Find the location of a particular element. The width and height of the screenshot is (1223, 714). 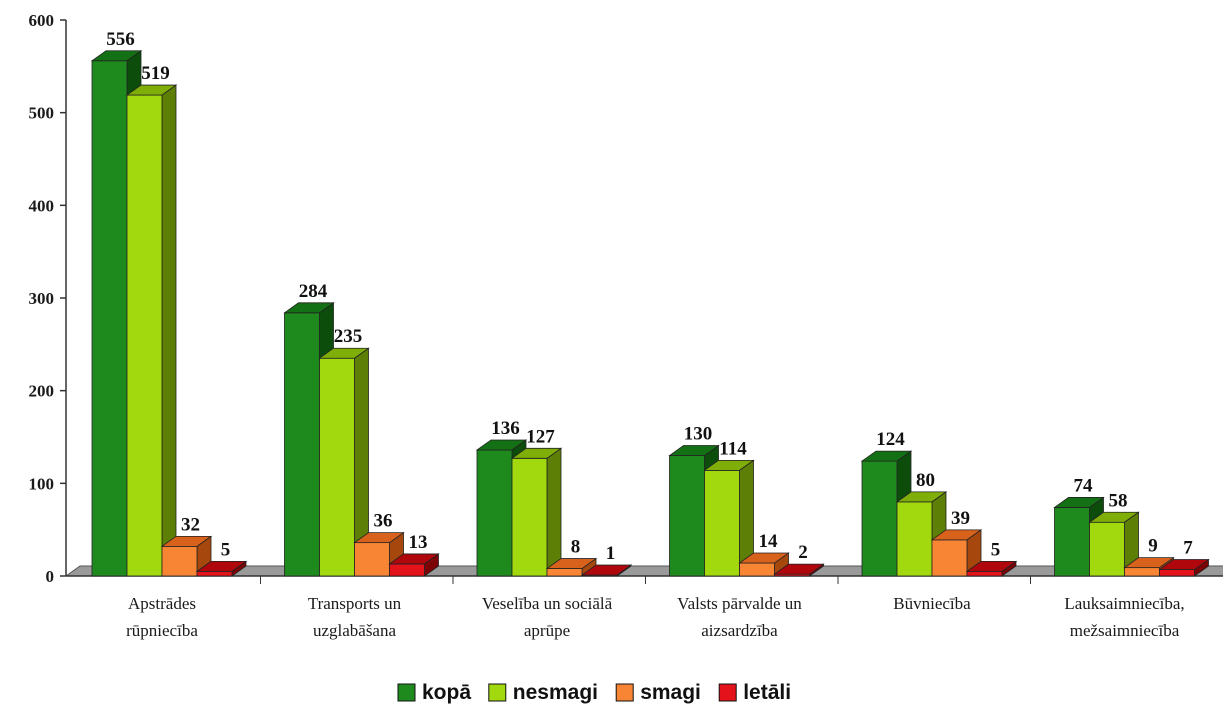

category-label: Būvniecība is located at coordinates (932, 603).